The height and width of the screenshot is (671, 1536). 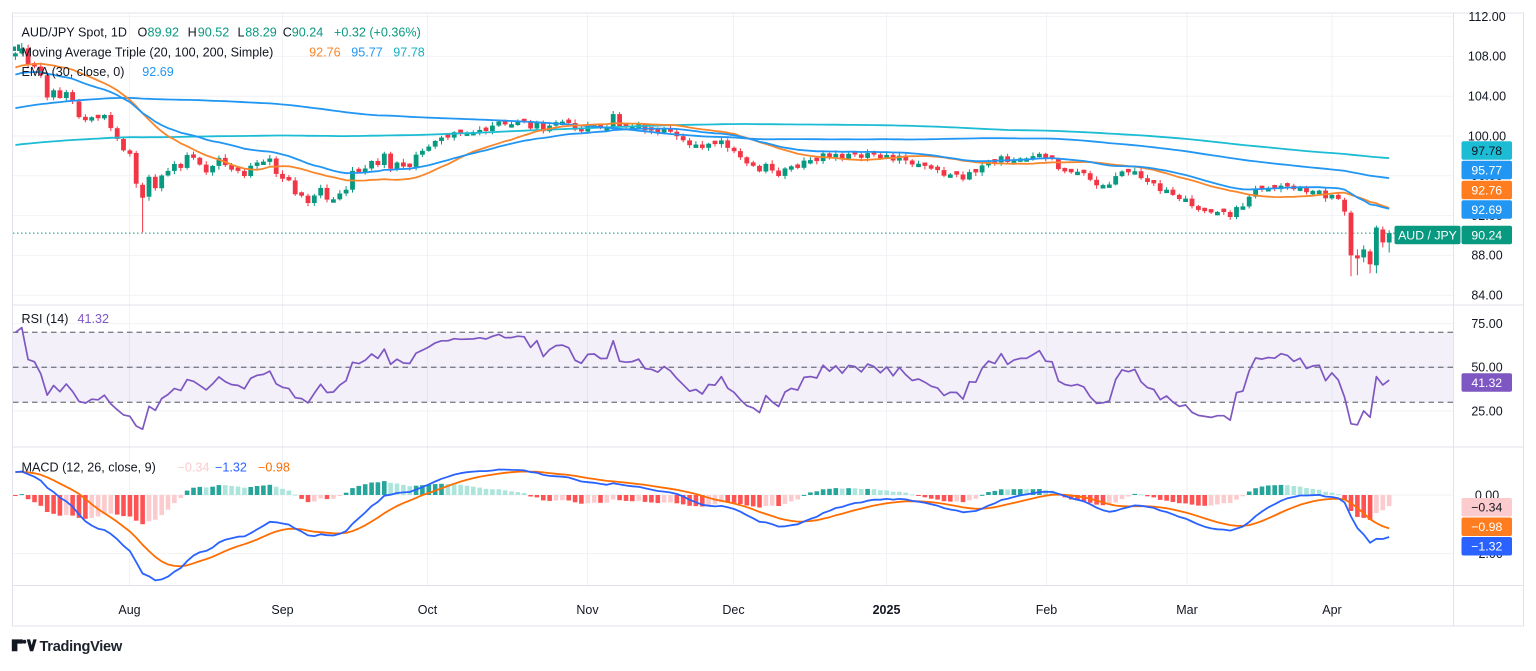 I want to click on svg-text: 25.00, so click(x=1486, y=411).